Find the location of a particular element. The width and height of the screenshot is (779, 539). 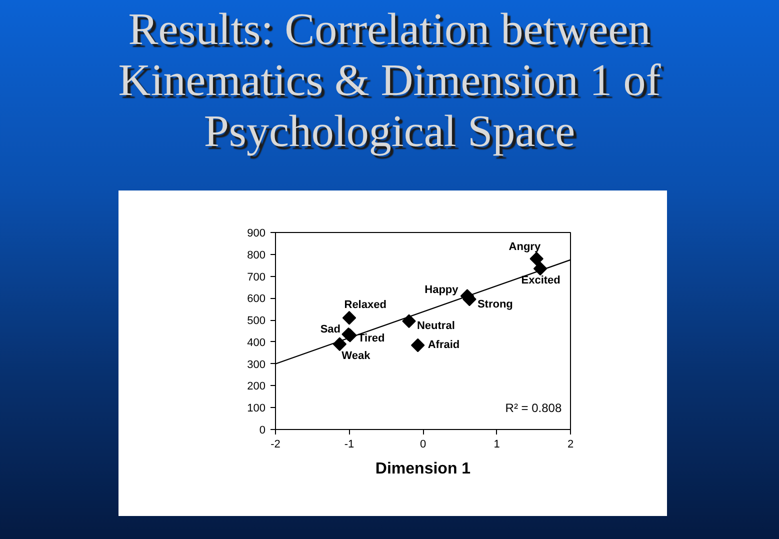

data-label: Sad is located at coordinates (330, 329).